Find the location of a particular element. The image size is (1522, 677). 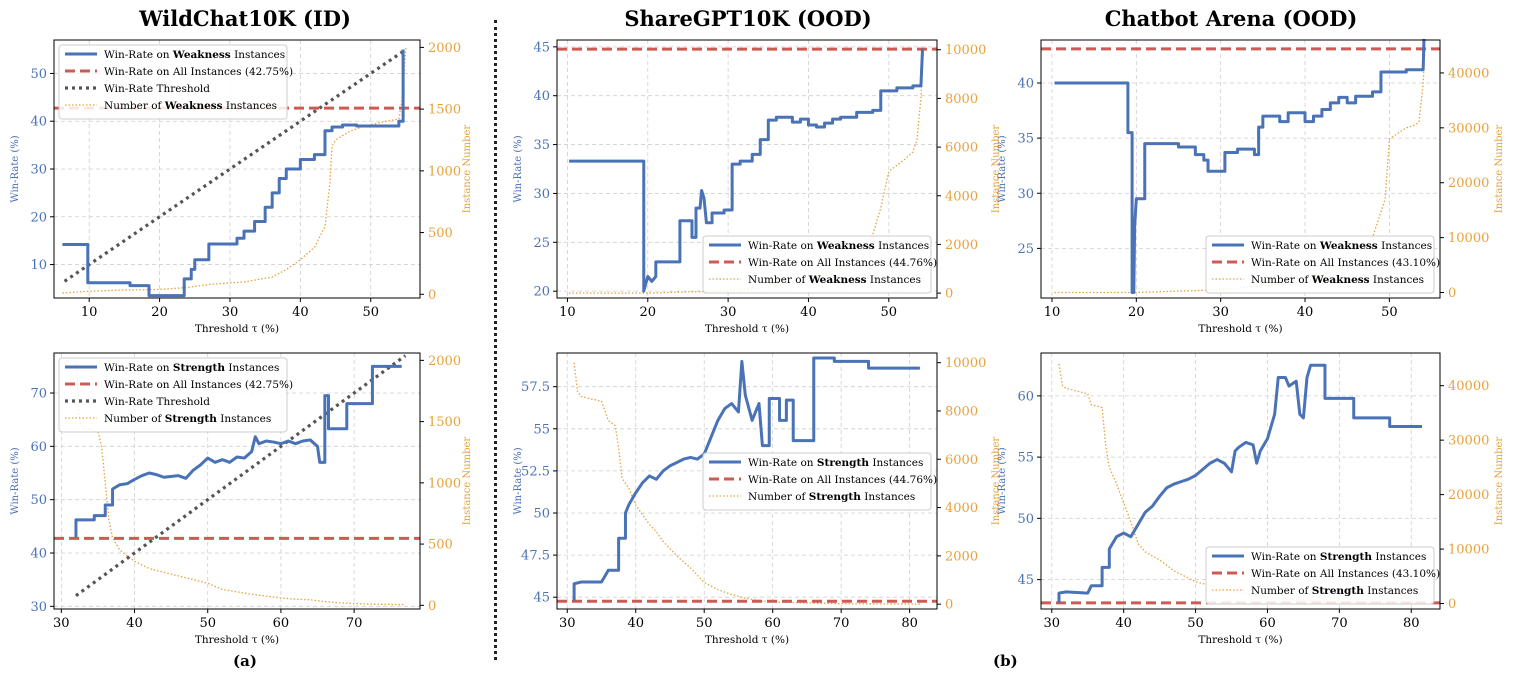

column-title-wildchat: WildChat10K (ID) is located at coordinates (245, 18).